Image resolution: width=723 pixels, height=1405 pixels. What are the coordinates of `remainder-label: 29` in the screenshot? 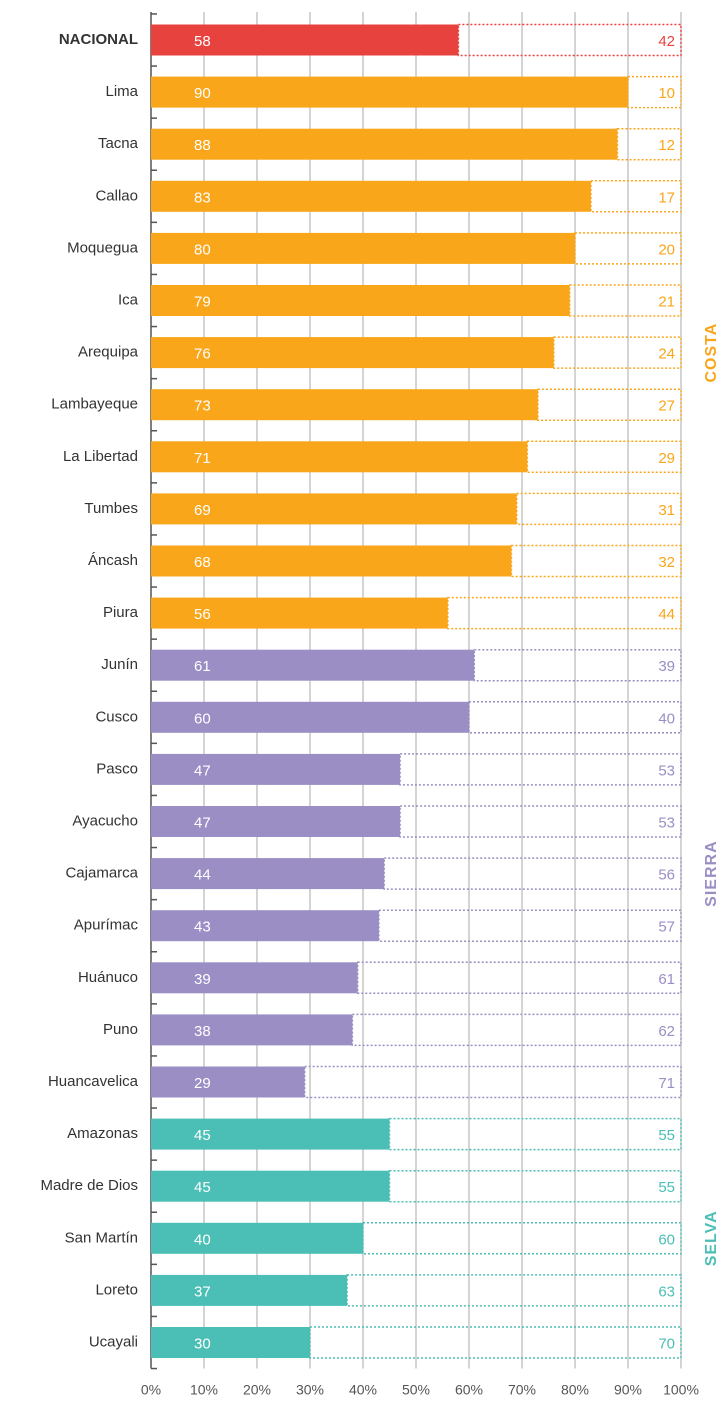 It's located at (666, 458).